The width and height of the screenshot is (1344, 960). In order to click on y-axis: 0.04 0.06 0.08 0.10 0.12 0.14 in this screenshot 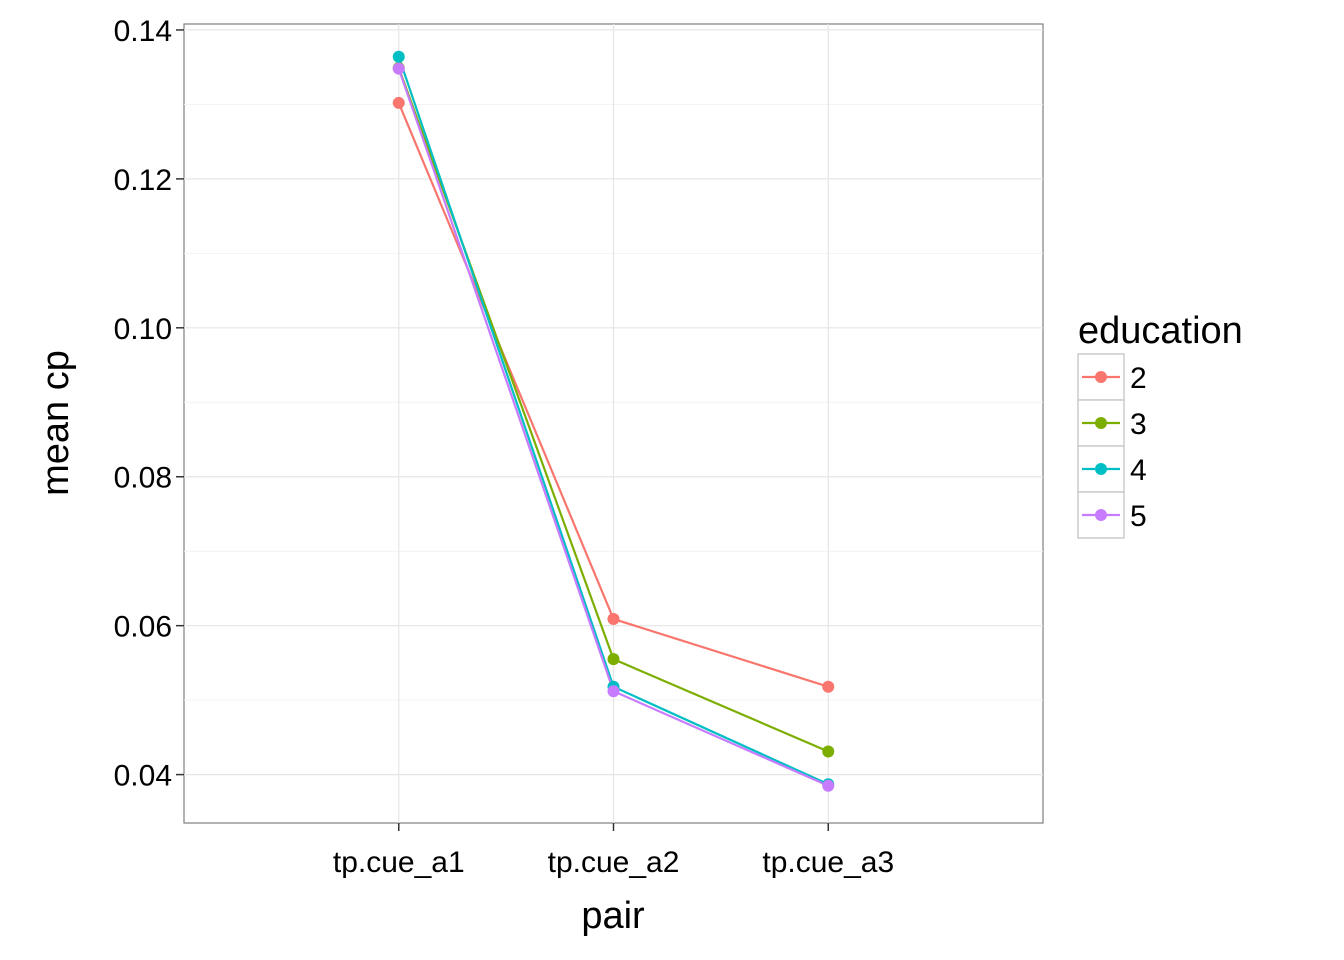, I will do `click(149, 404)`.